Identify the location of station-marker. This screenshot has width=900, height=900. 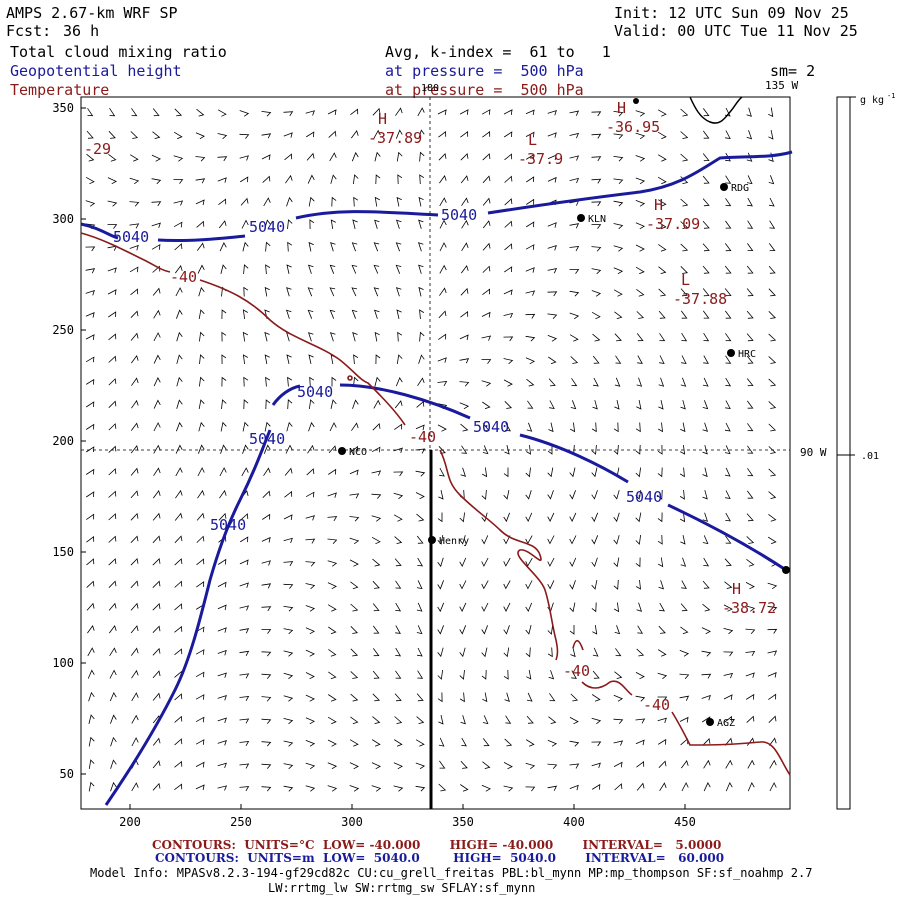
(710, 722).